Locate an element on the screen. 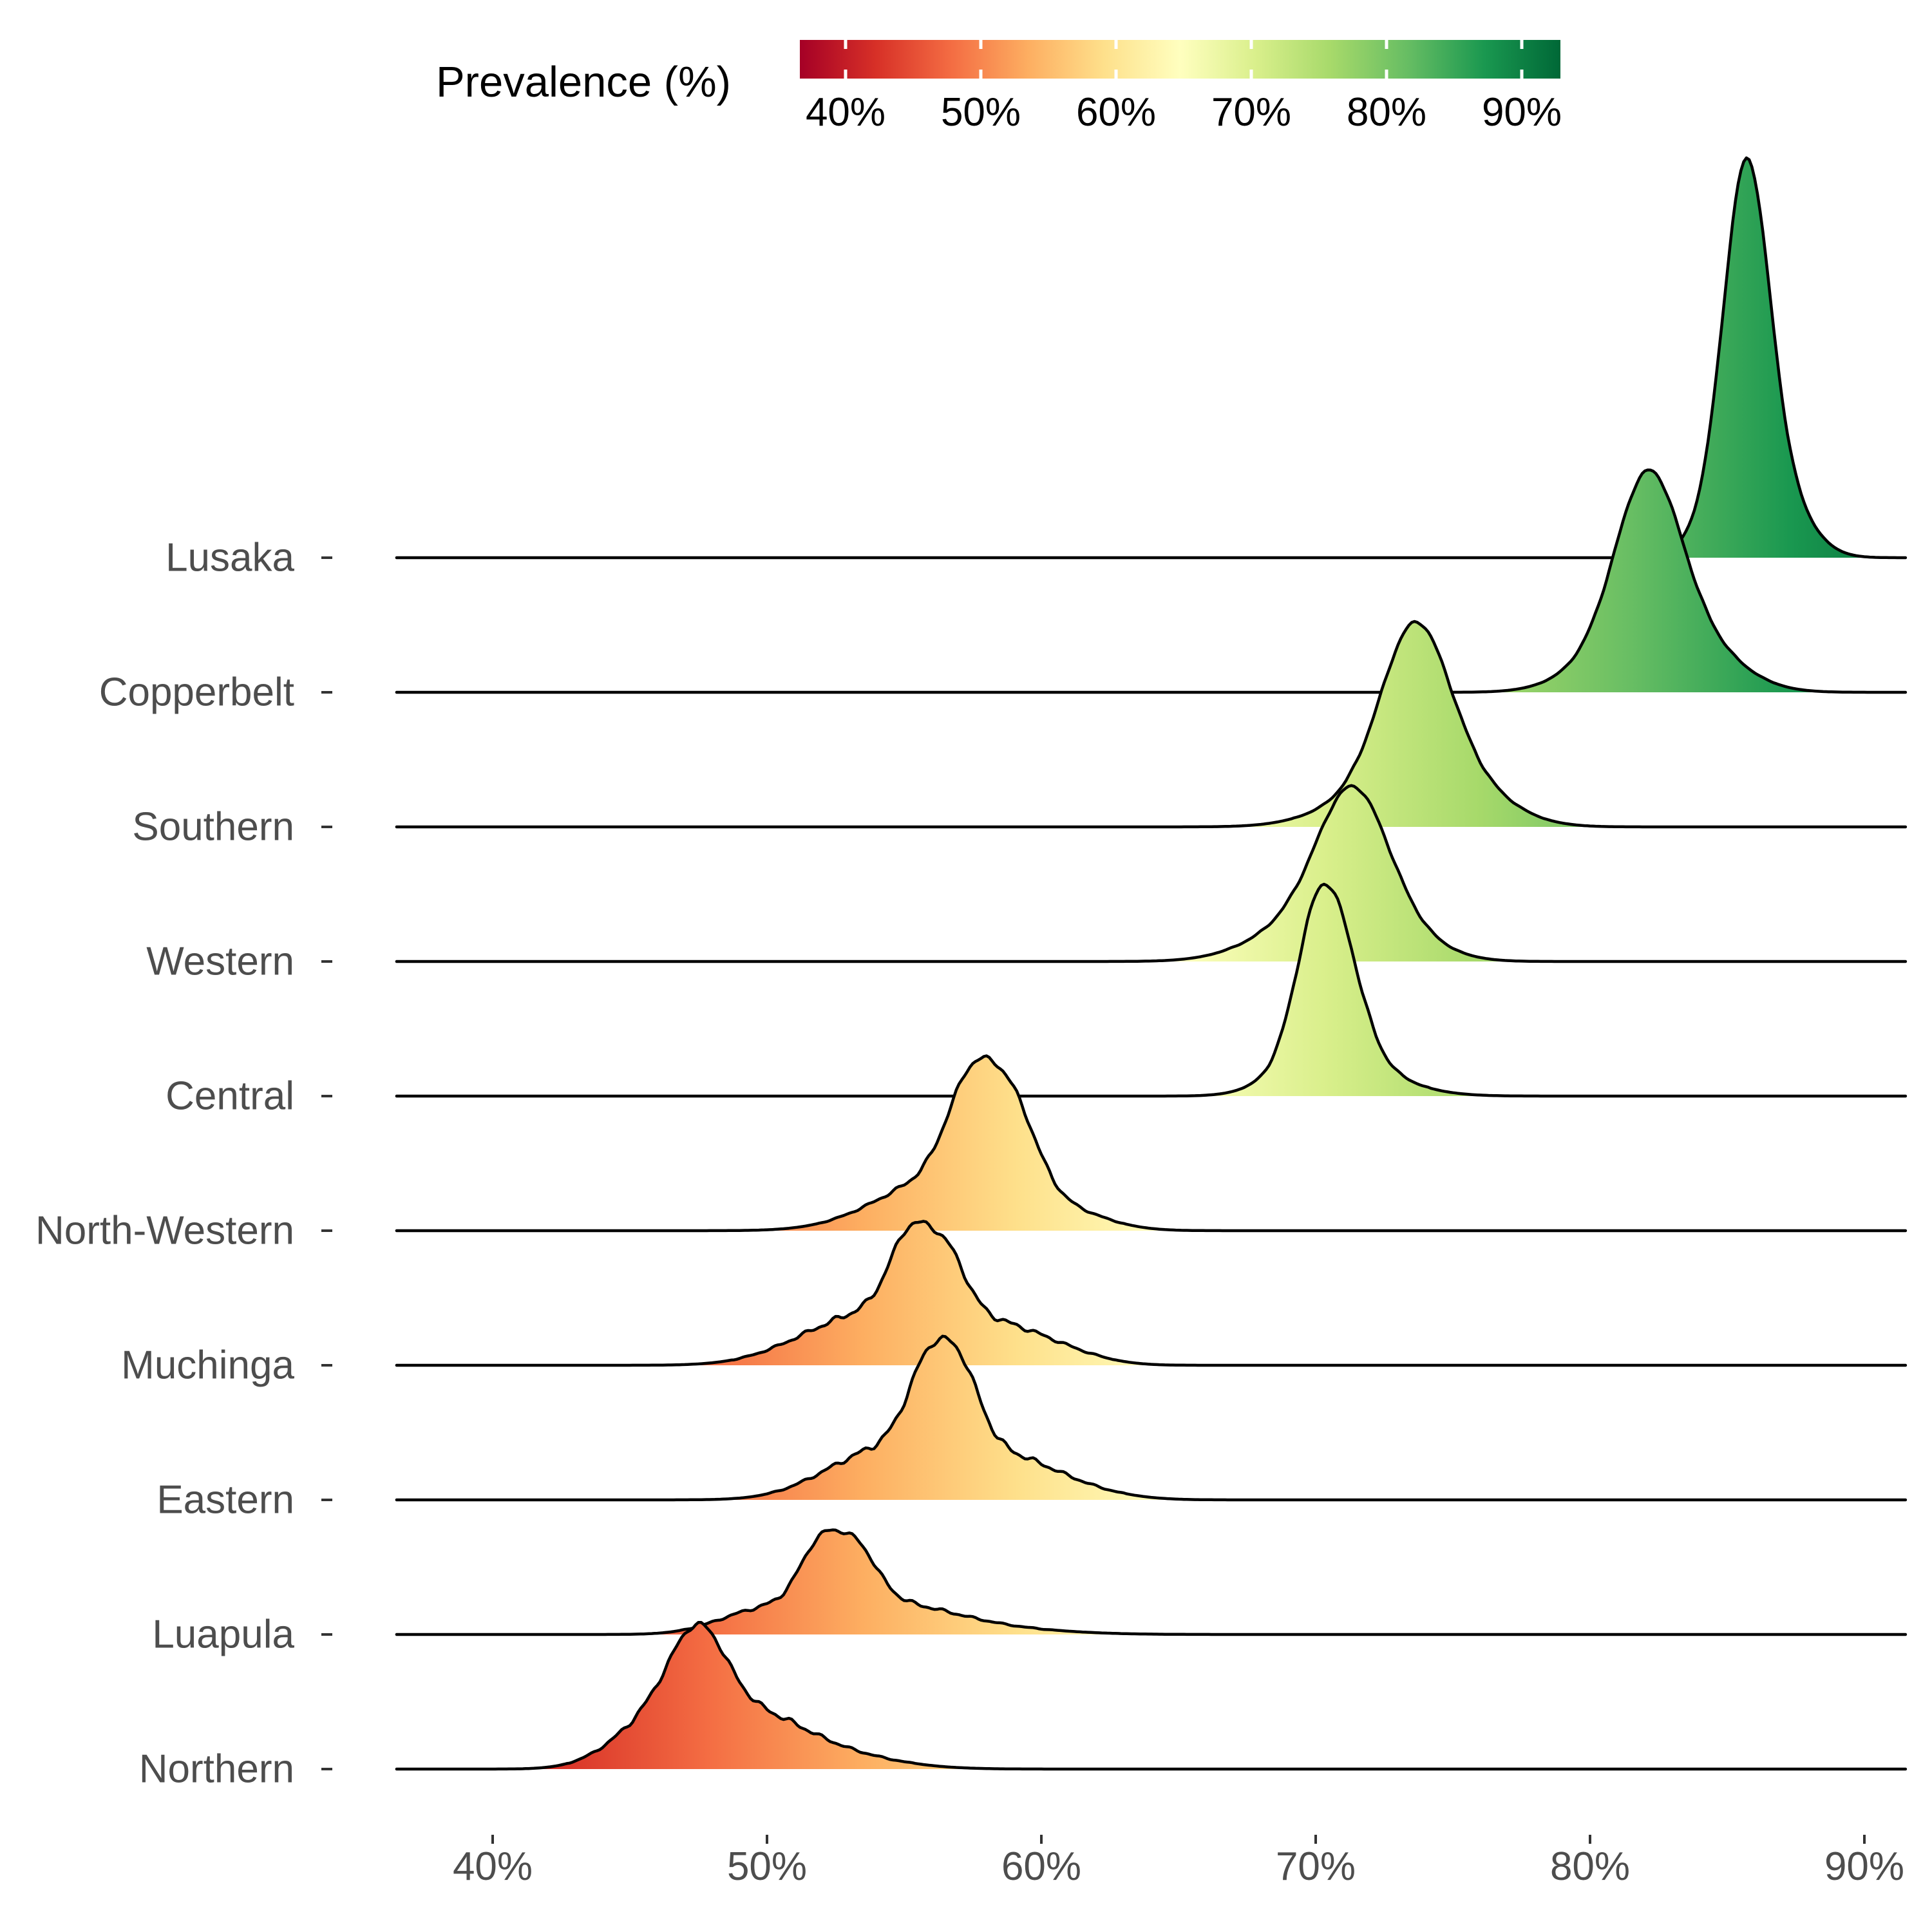 The height and width of the screenshot is (1932, 1932). ridge-Central is located at coordinates (1151, 990).